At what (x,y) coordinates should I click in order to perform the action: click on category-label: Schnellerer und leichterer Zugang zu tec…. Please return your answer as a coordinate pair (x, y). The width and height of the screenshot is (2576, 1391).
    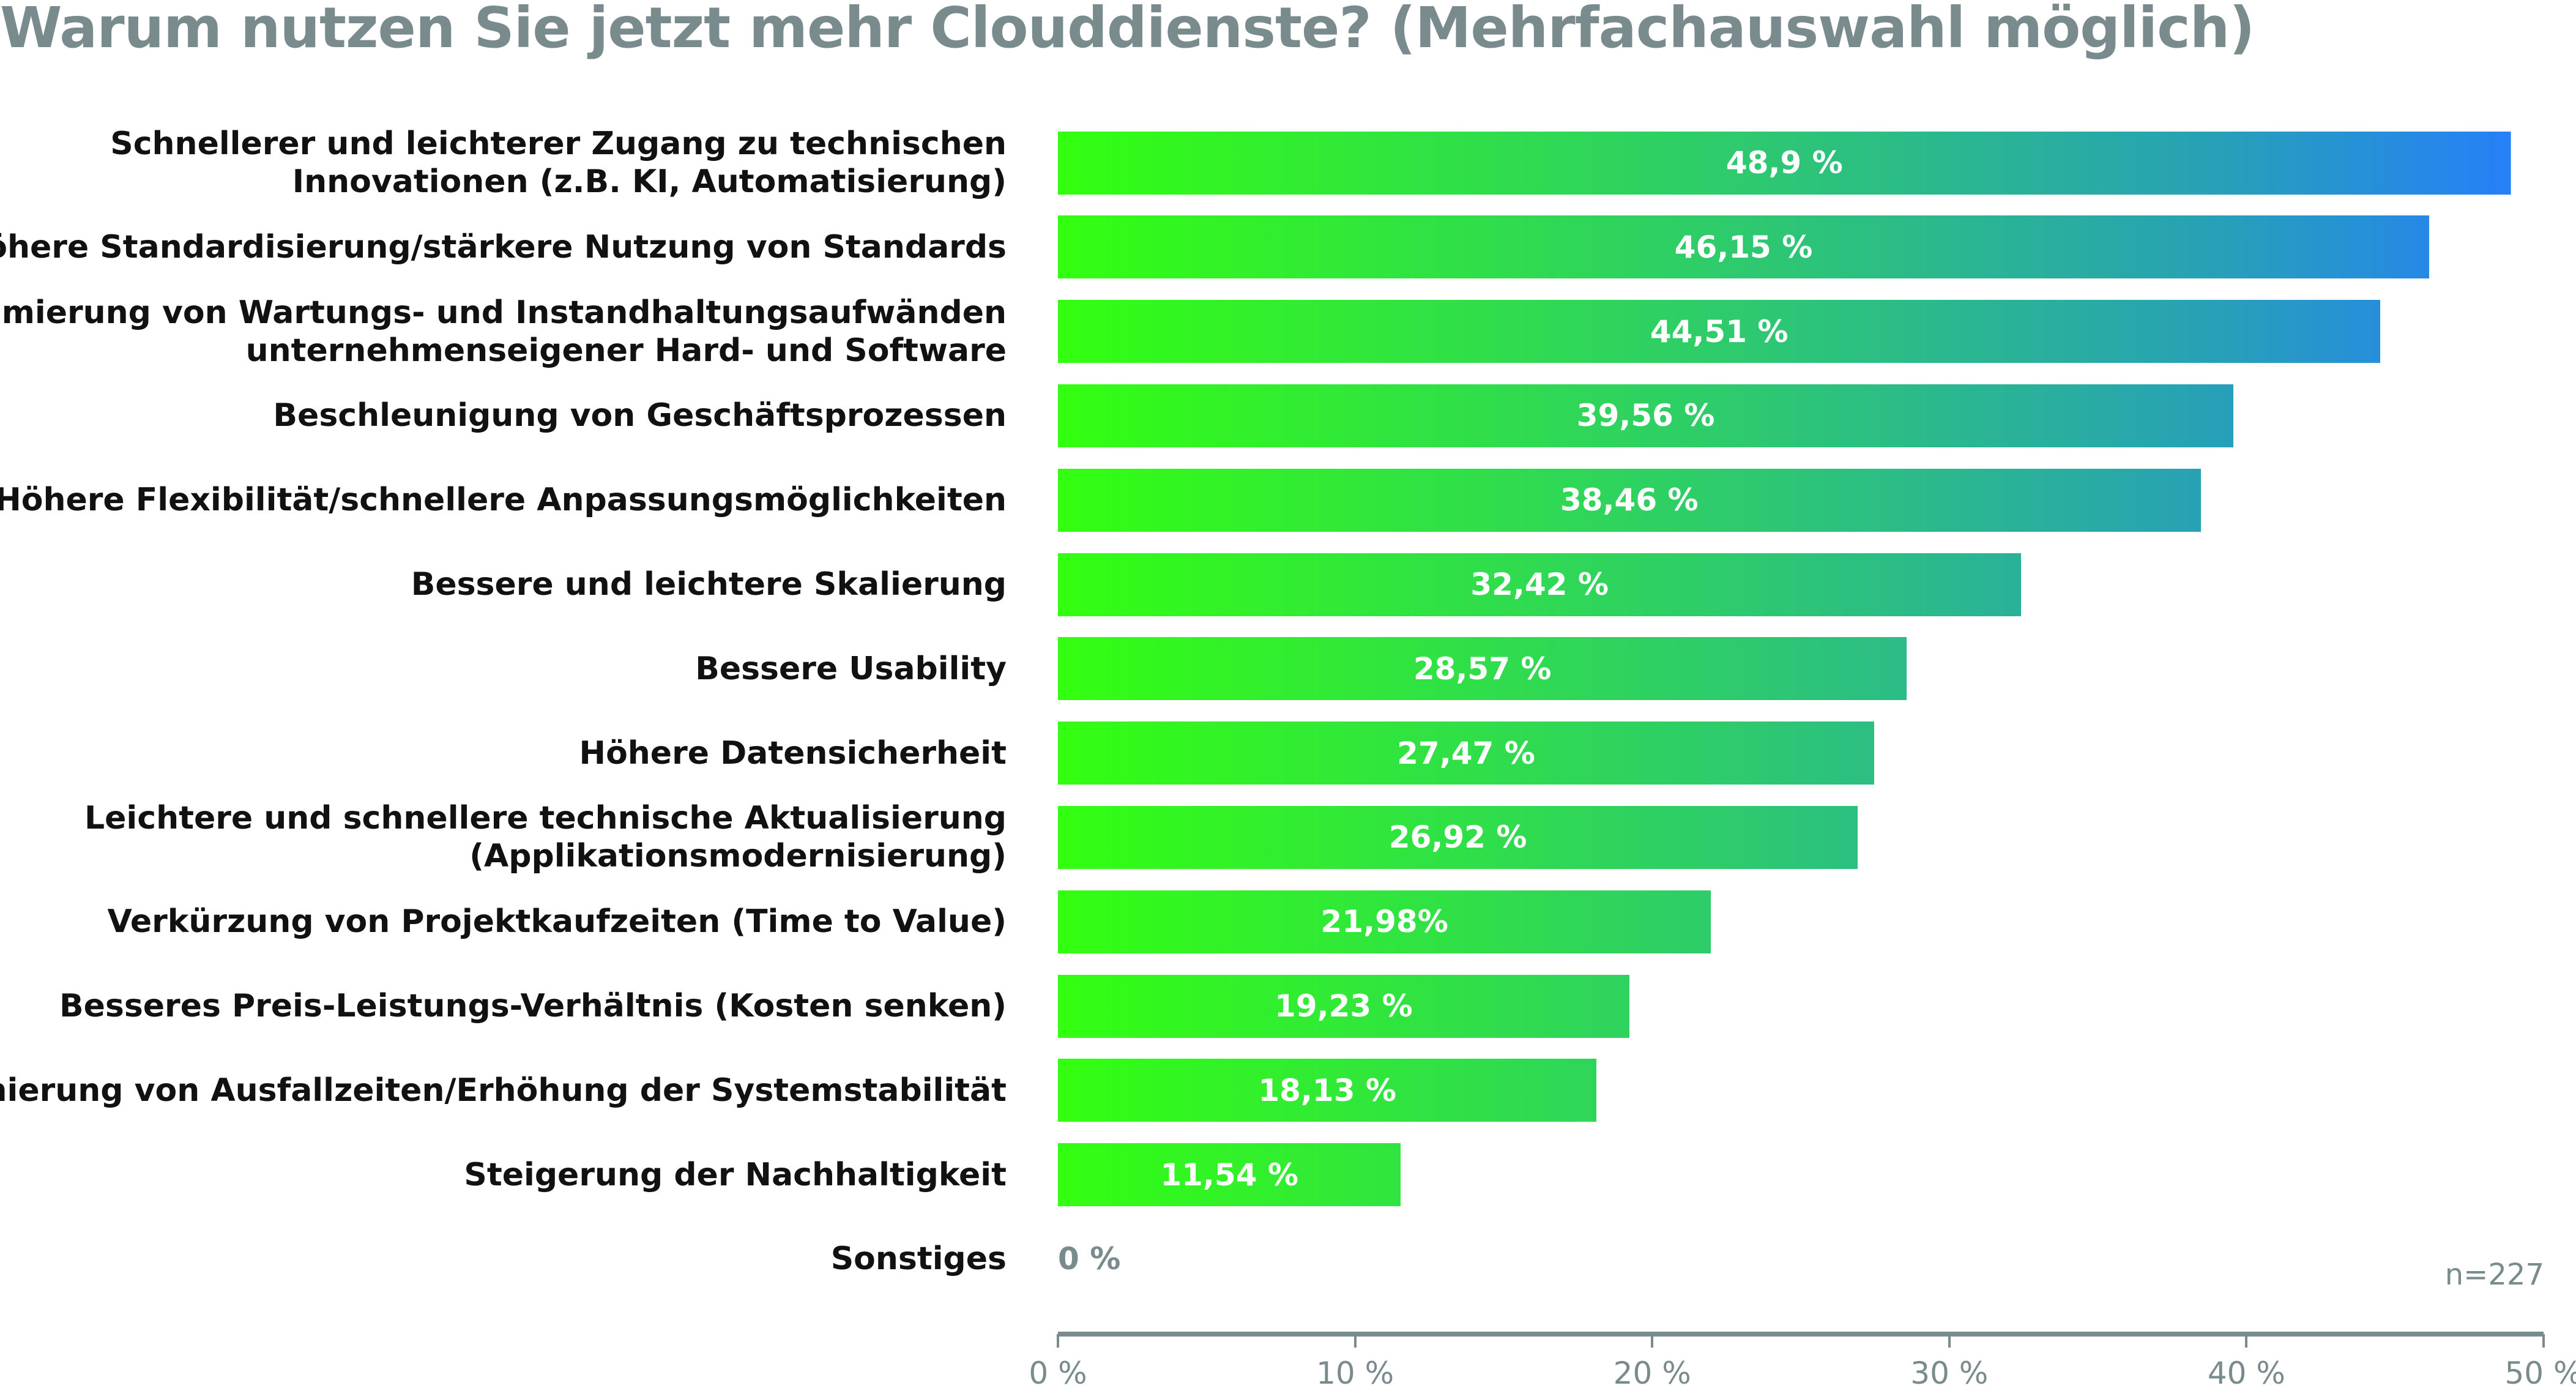
    Looking at the image, I should click on (559, 163).